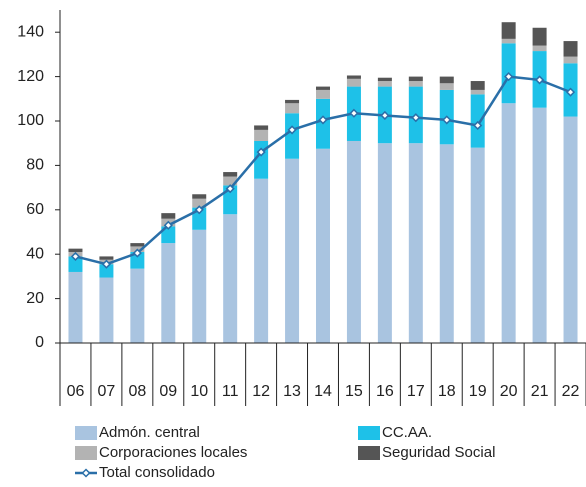 The width and height of the screenshot is (586, 487). What do you see at coordinates (199, 391) in the screenshot?
I see `x-tick-label: 10` at bounding box center [199, 391].